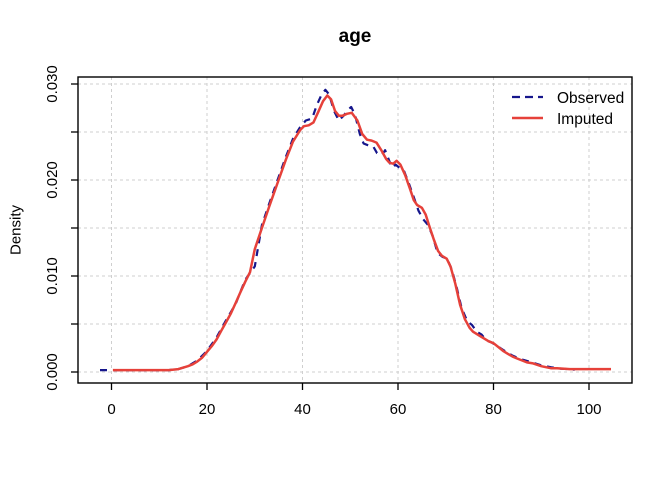  Describe the element at coordinates (111, 409) in the screenshot. I see `svg-text: 0` at that location.